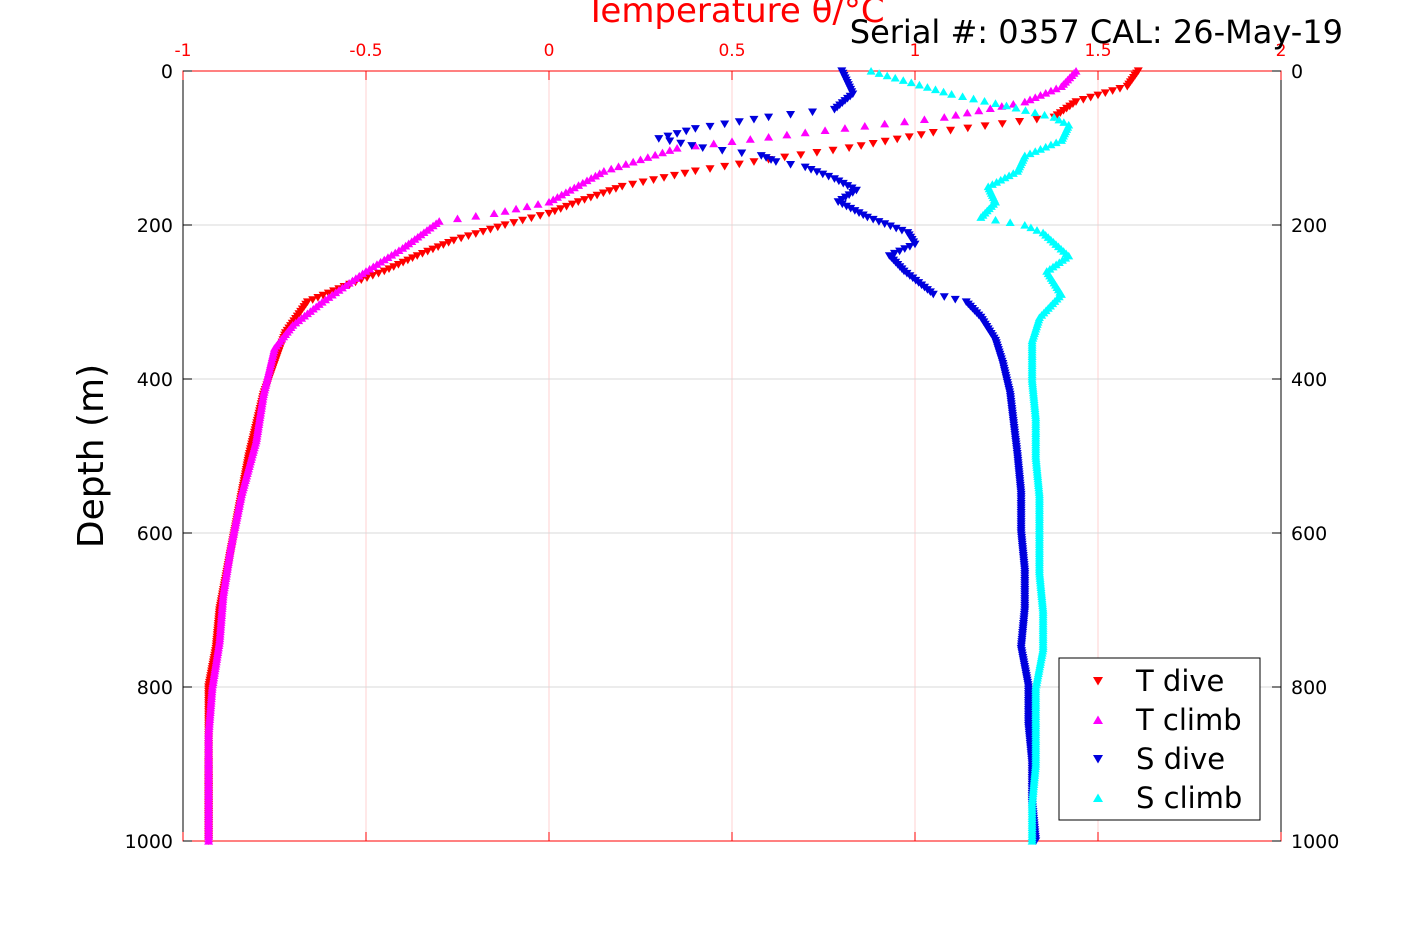 The width and height of the screenshot is (1417, 945). What do you see at coordinates (183, 51) in the screenshot?
I see `x-tick-label: -1` at bounding box center [183, 51].